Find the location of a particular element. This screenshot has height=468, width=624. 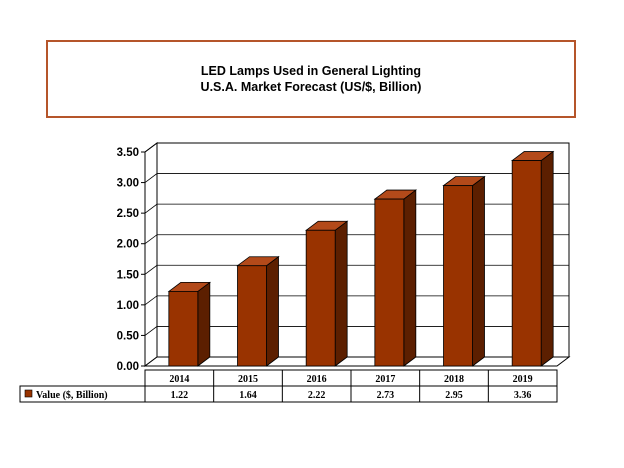

y-tick-label: 3.00 is located at coordinates (128, 184).